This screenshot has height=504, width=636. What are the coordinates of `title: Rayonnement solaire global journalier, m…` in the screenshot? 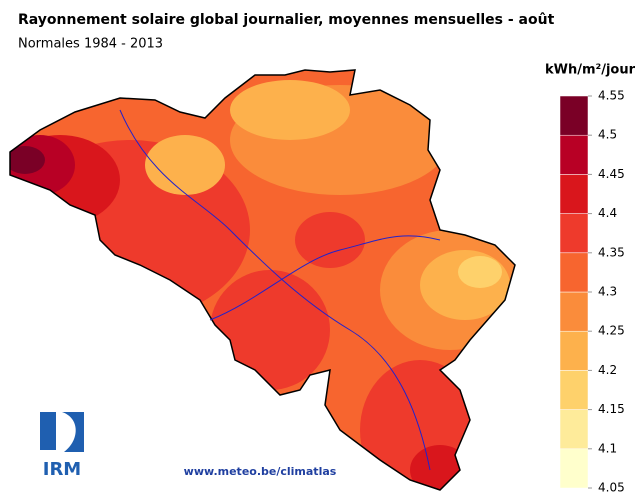 It's located at (286, 20).